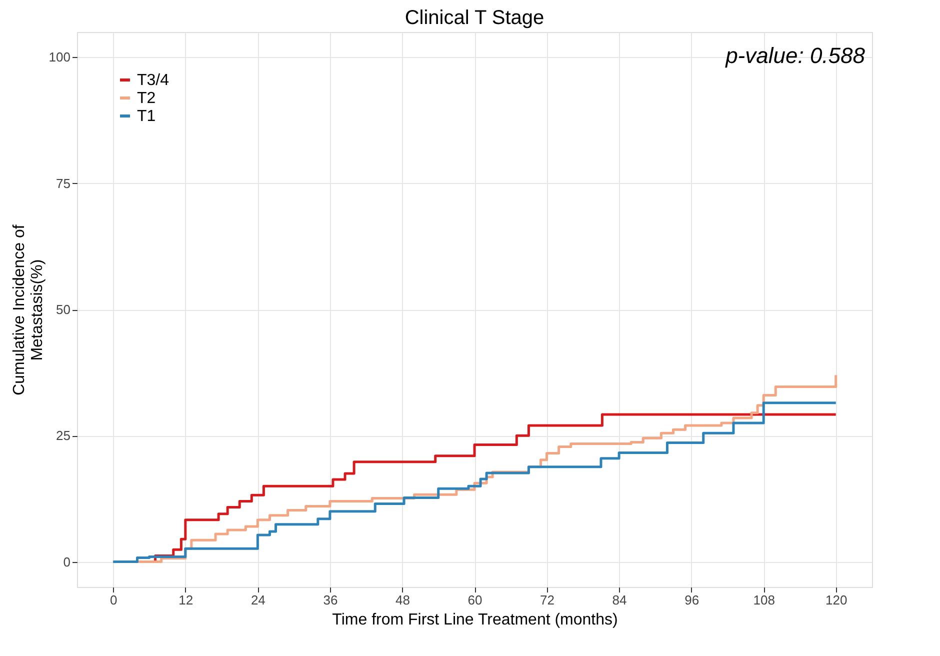  Describe the element at coordinates (146, 116) in the screenshot. I see `legend-label: T1` at that location.